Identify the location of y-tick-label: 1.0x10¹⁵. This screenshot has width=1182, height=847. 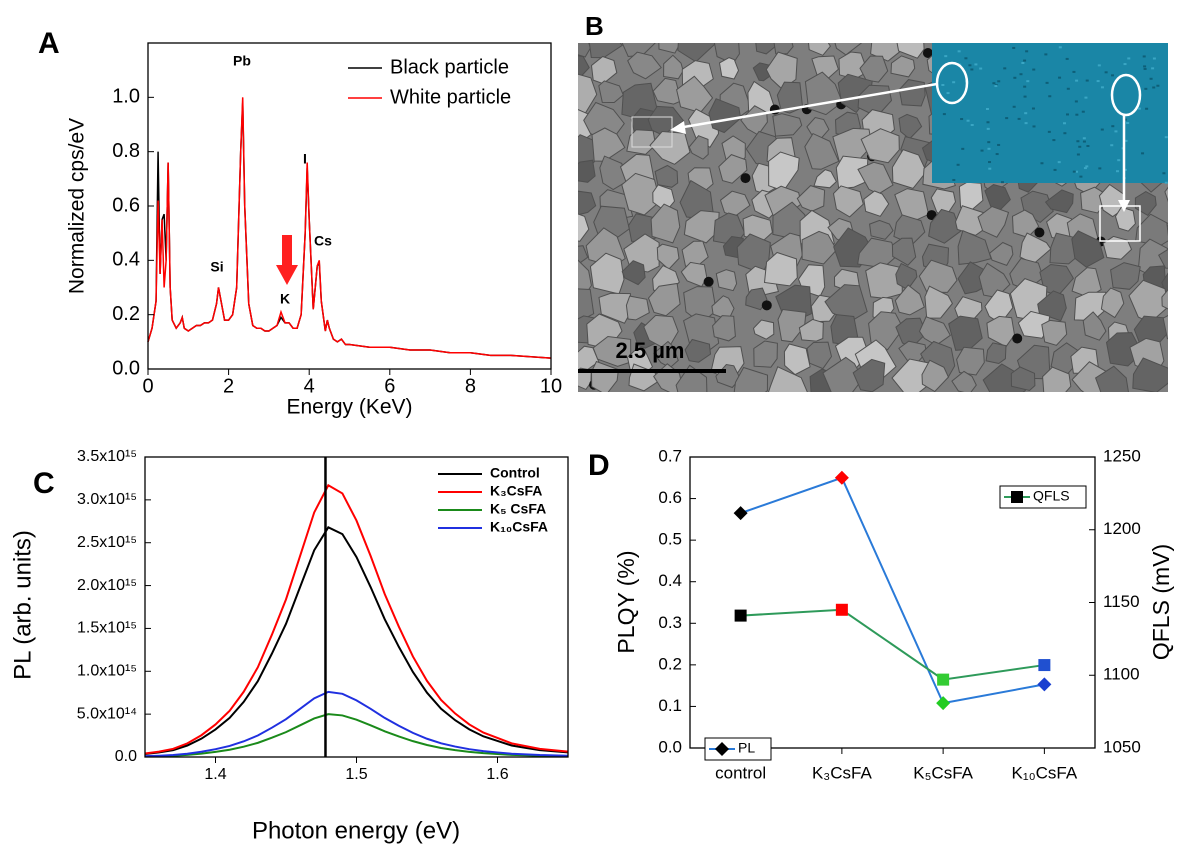
(107, 671).